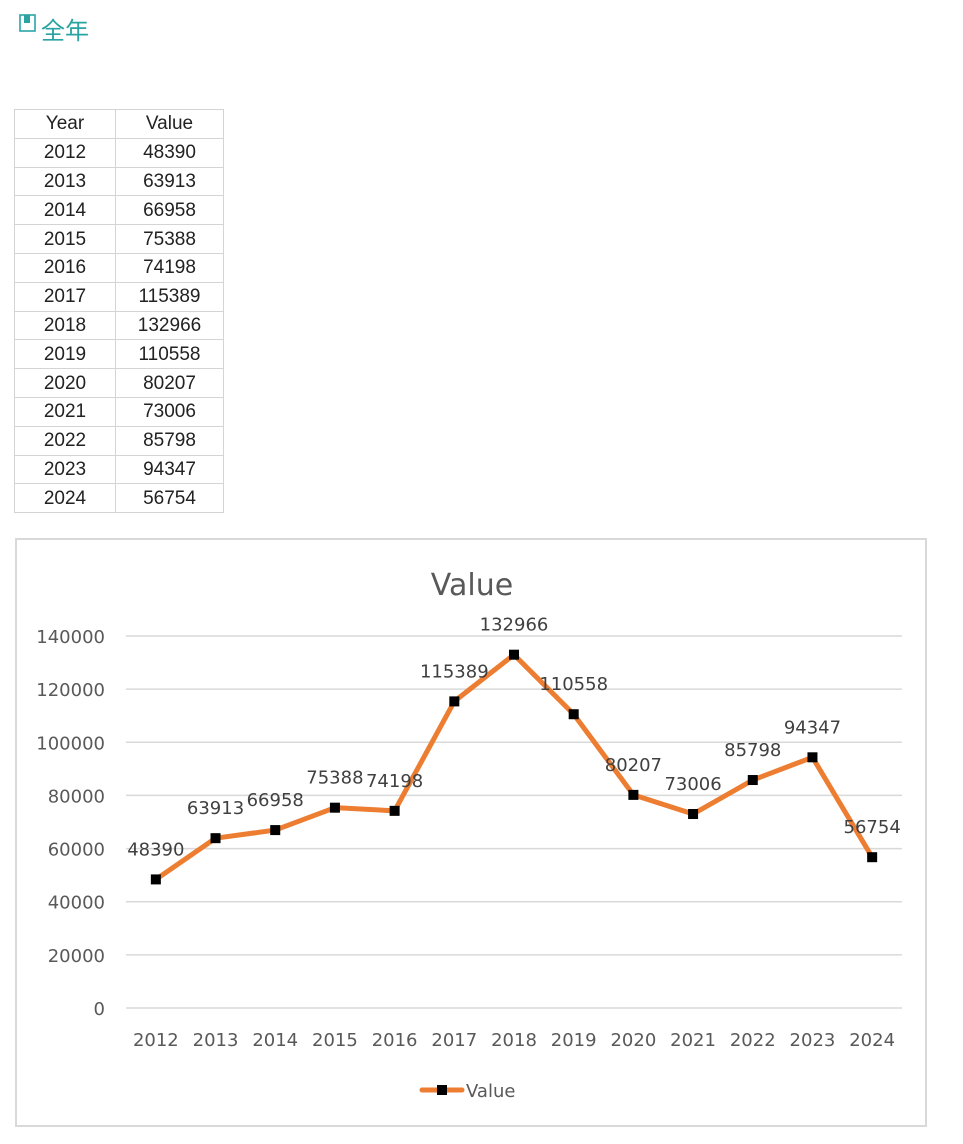  Describe the element at coordinates (65, 383) in the screenshot. I see `year-cell: 2020` at that location.